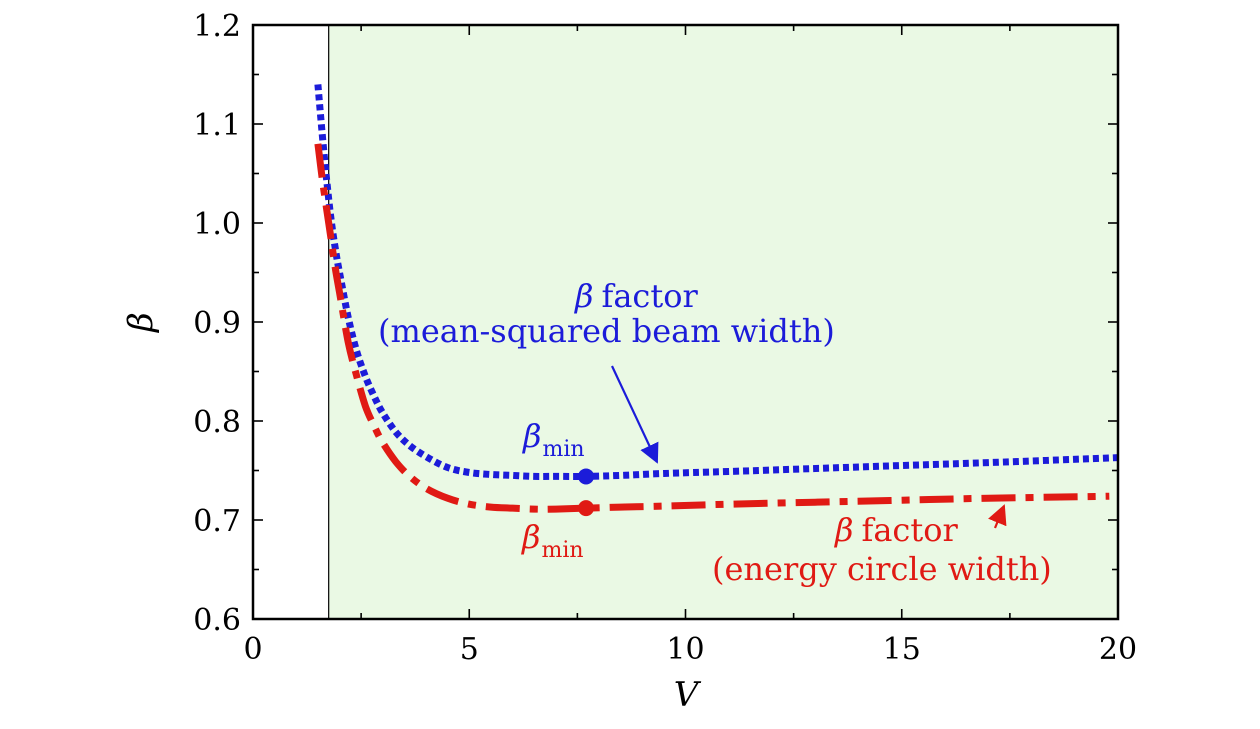 The height and width of the screenshot is (729, 1260). I want to click on annotation-blue-label: factor, so click(650, 296).